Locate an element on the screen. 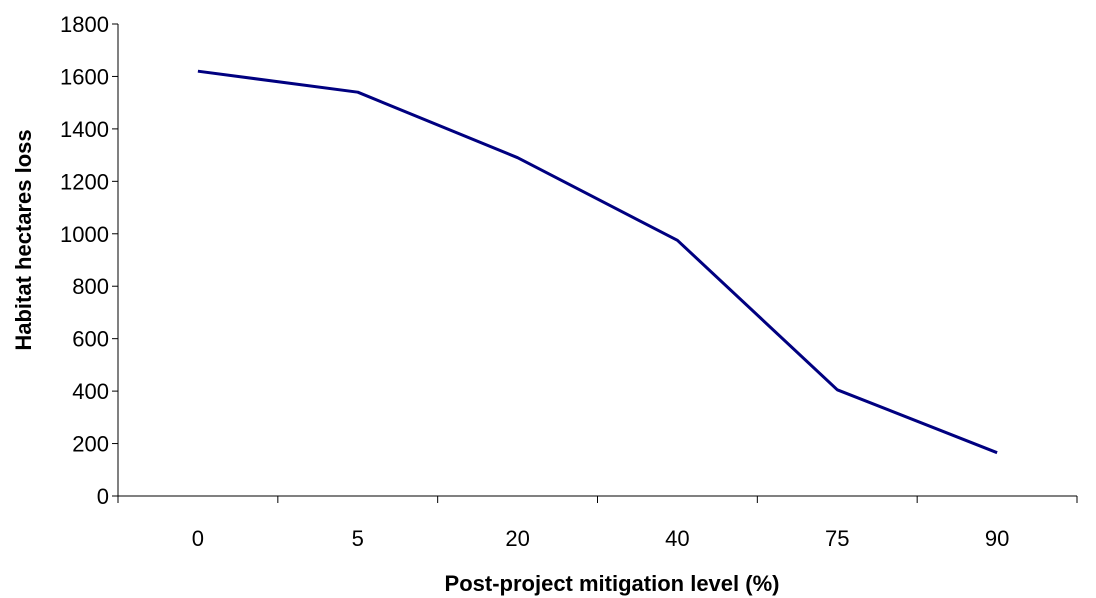 The height and width of the screenshot is (598, 1096). x-tick-label: 90 is located at coordinates (997, 538).